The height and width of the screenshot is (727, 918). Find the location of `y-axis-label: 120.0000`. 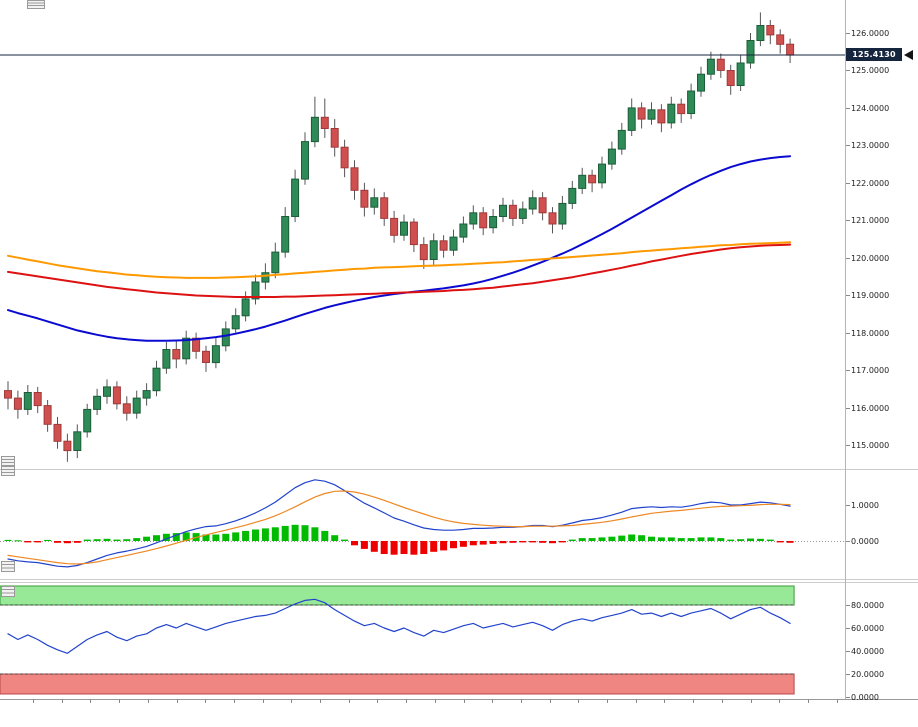

y-axis-label: 120.0000 is located at coordinates (870, 258).